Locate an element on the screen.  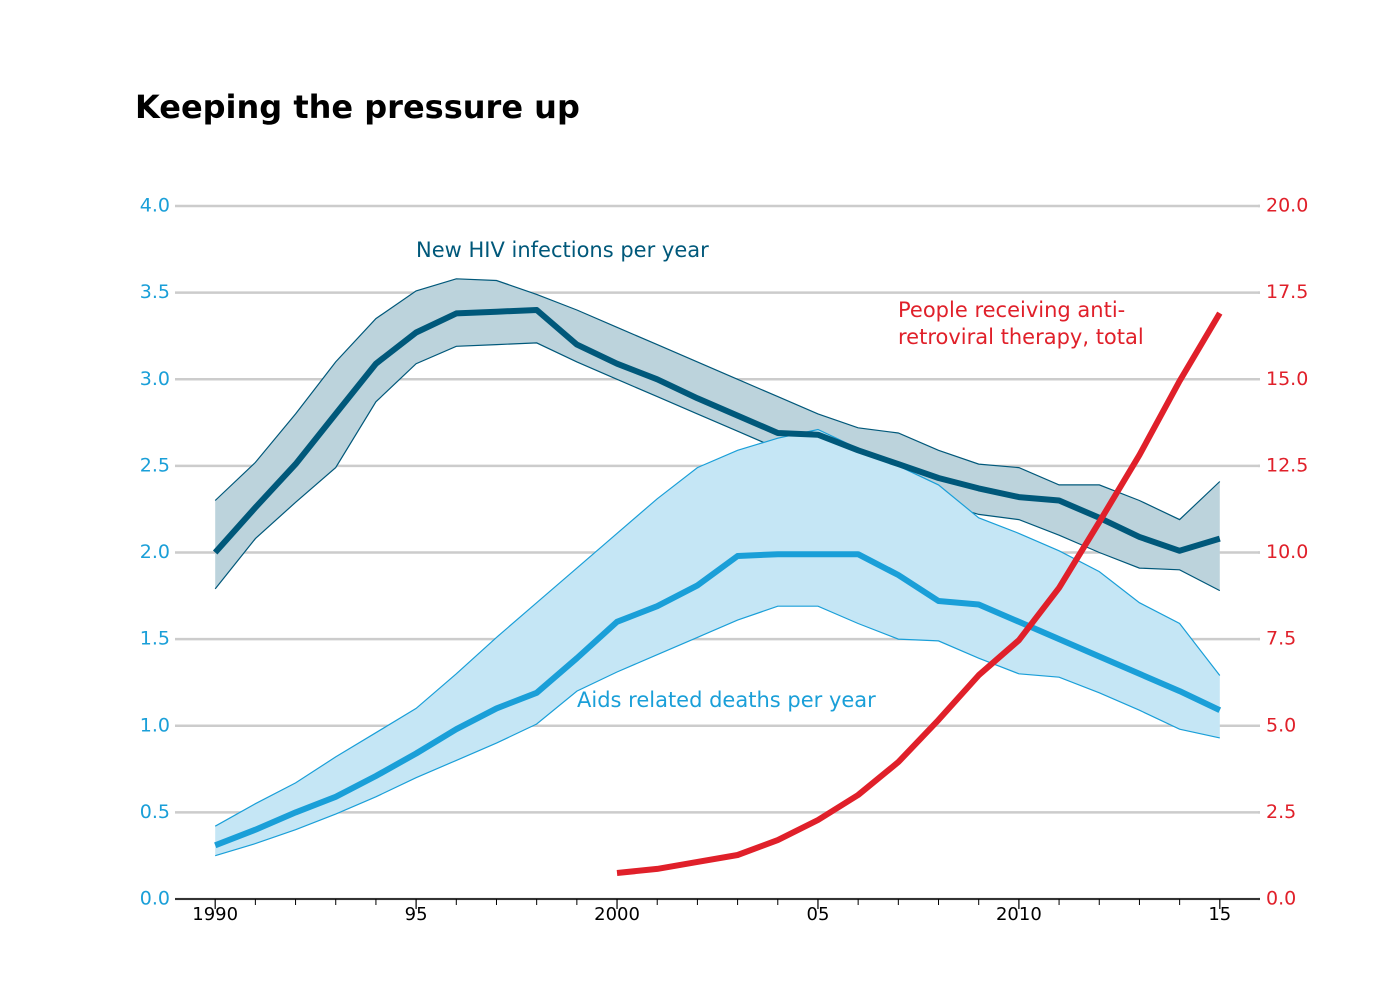
y-tick-label: 0.5 is located at coordinates (155, 812).